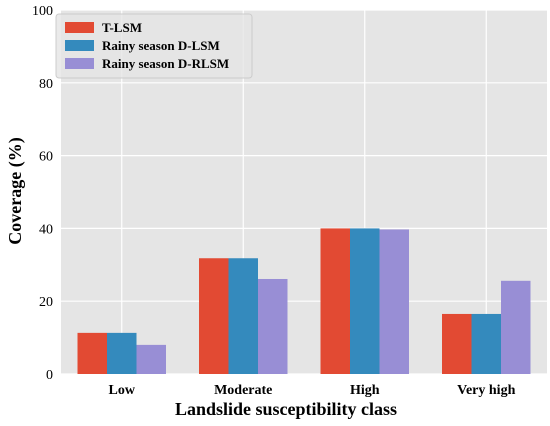  I want to click on legend-label: T-LSM, so click(122, 27).